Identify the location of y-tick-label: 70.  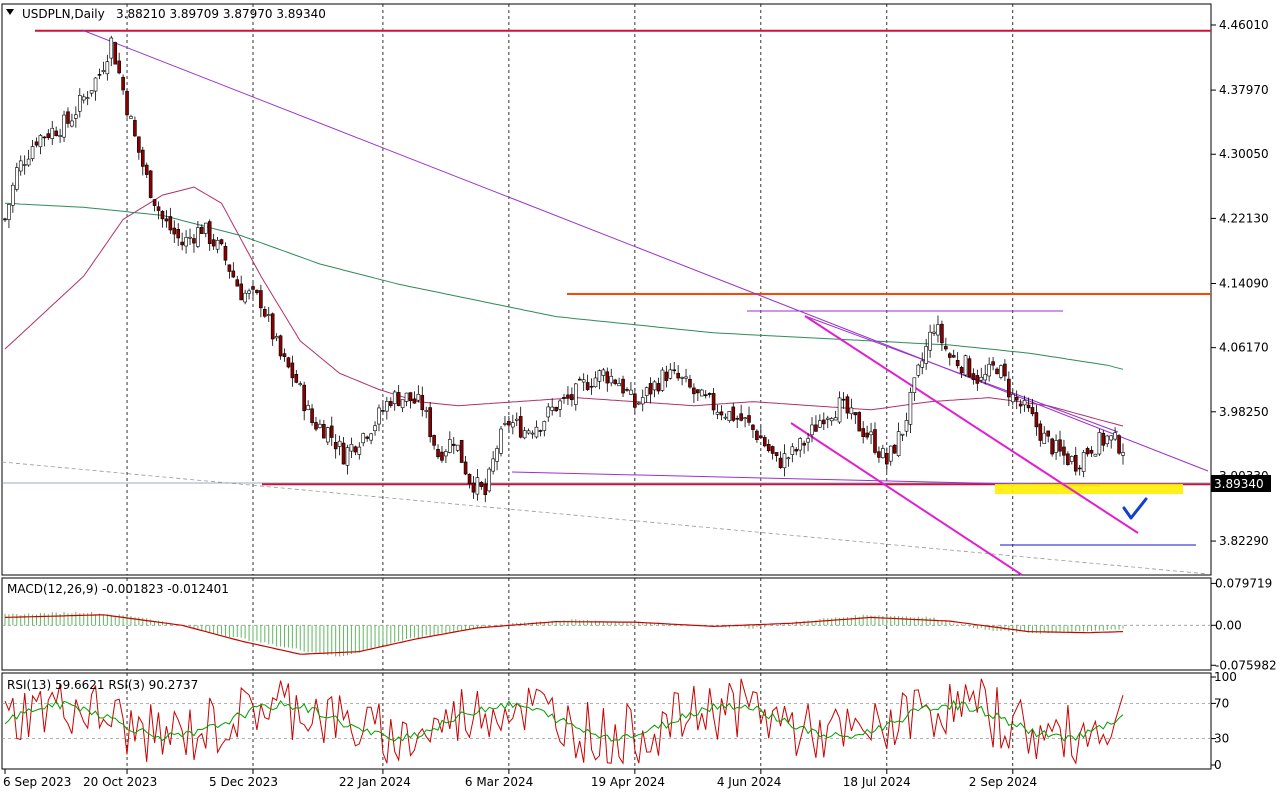
(1221, 703).